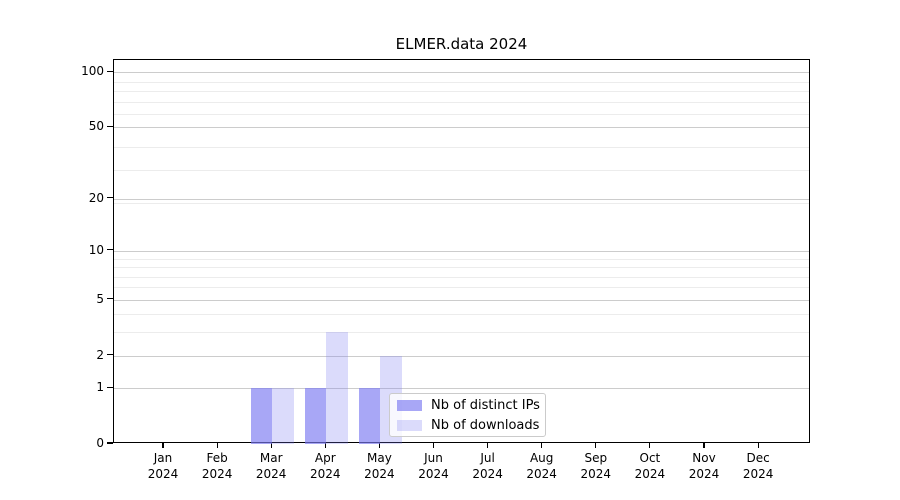 The width and height of the screenshot is (900, 500). Describe the element at coordinates (650, 466) in the screenshot. I see `x-tick-label: Oct 2024` at that location.